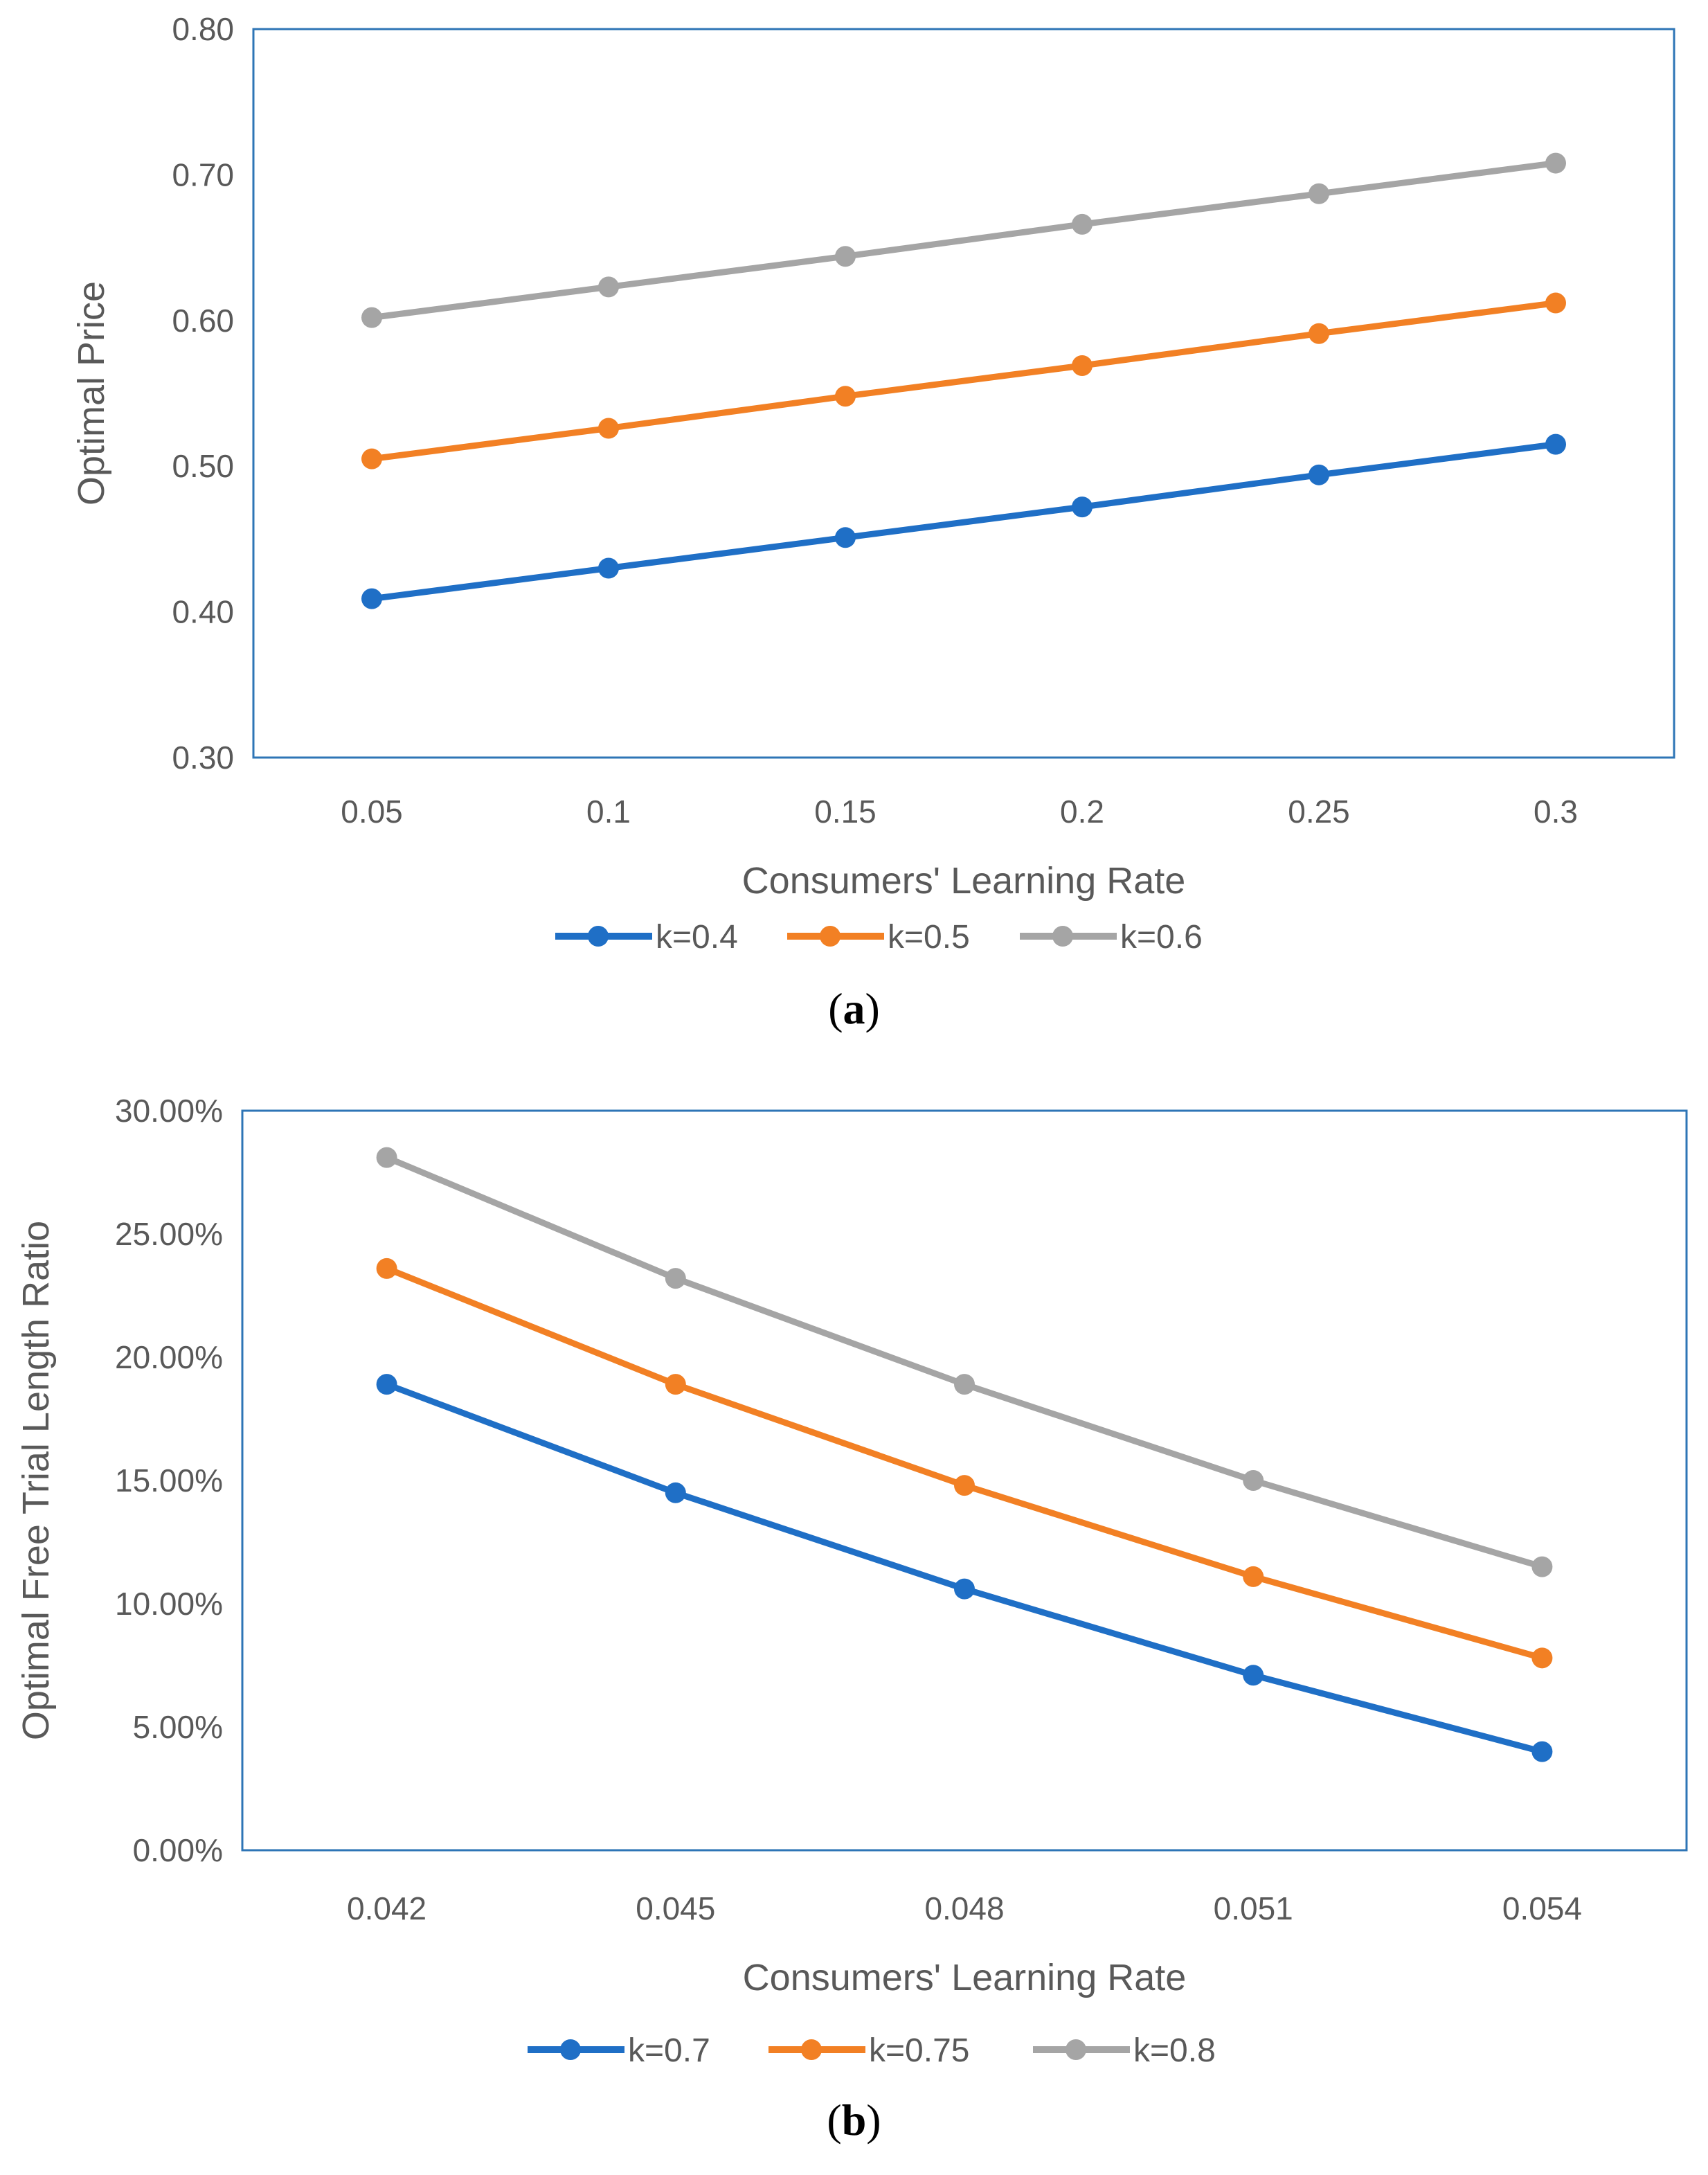  What do you see at coordinates (963, 521) in the screenshot?
I see `series-line-k=0.4` at bounding box center [963, 521].